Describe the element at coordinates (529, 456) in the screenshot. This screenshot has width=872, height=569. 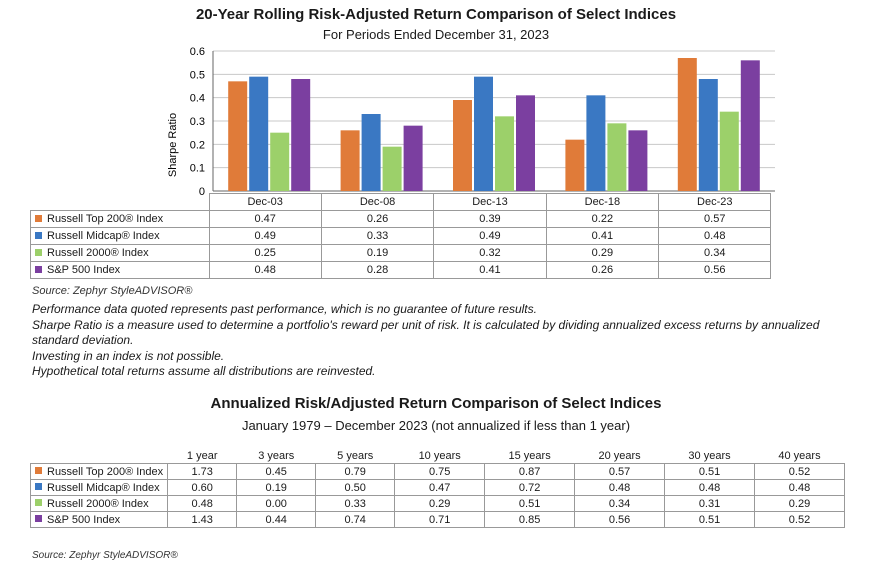
I see `column-header: 15 years` at that location.